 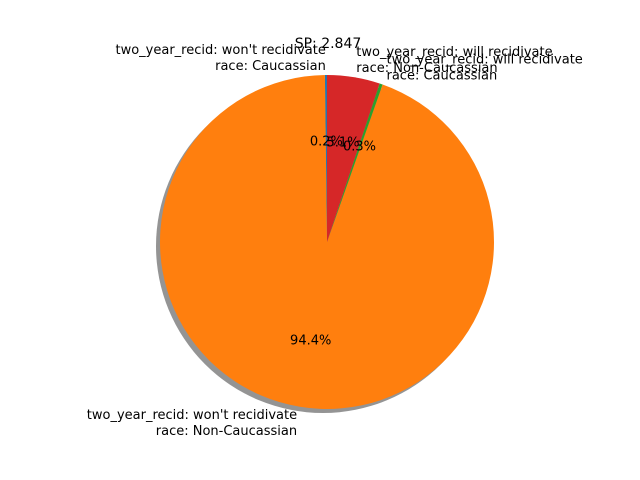 I want to click on pie-percent-label: 94.4%, so click(x=310, y=340).